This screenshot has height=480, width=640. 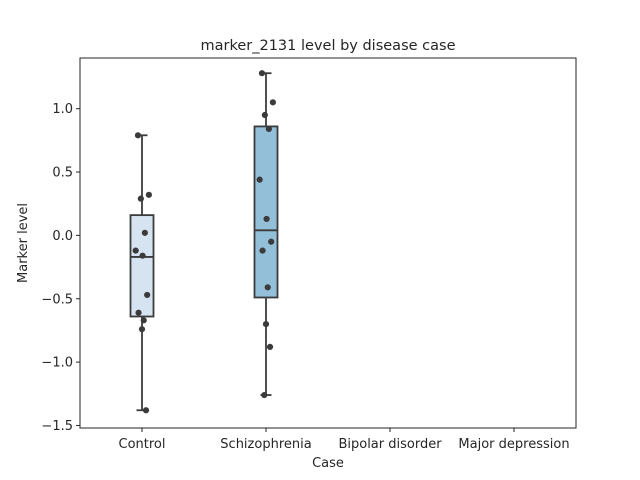 What do you see at coordinates (60, 268) in the screenshot?
I see `y-axis: −1.5 −1.0 −0.5 0.0 0.5 1.0` at bounding box center [60, 268].